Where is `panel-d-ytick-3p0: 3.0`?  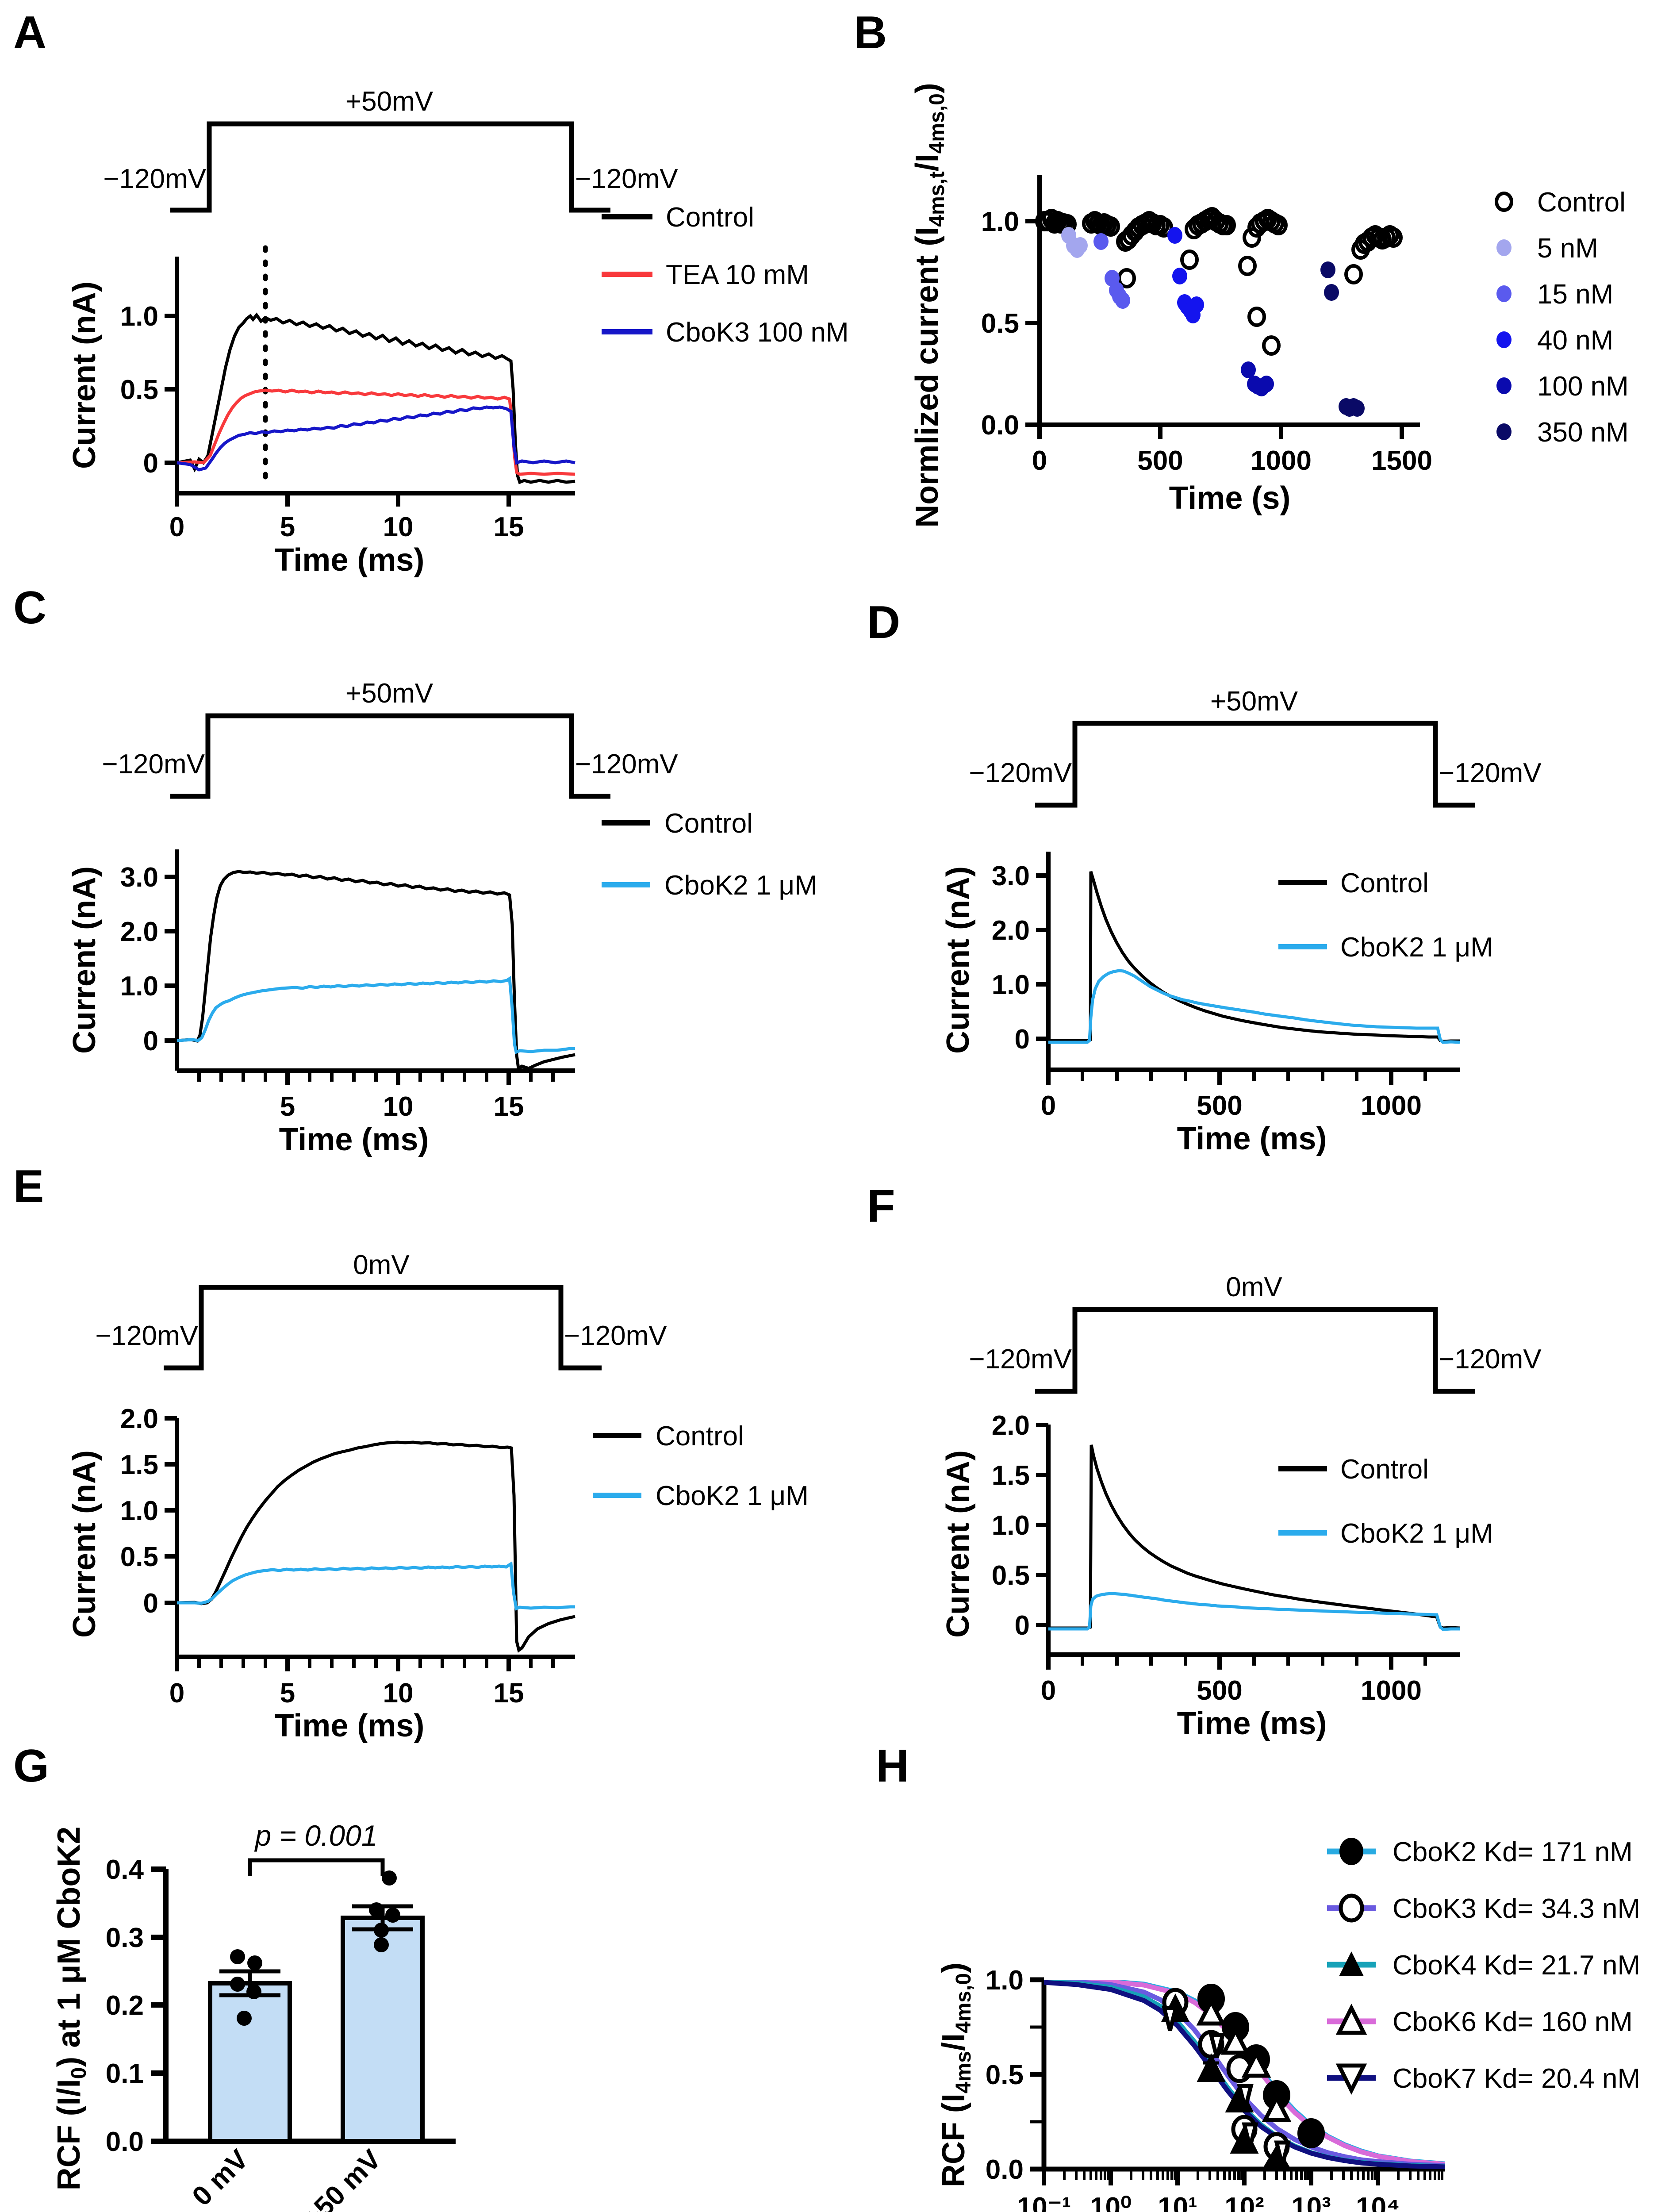 panel-d-ytick-3p0: 3.0 is located at coordinates (1011, 876).